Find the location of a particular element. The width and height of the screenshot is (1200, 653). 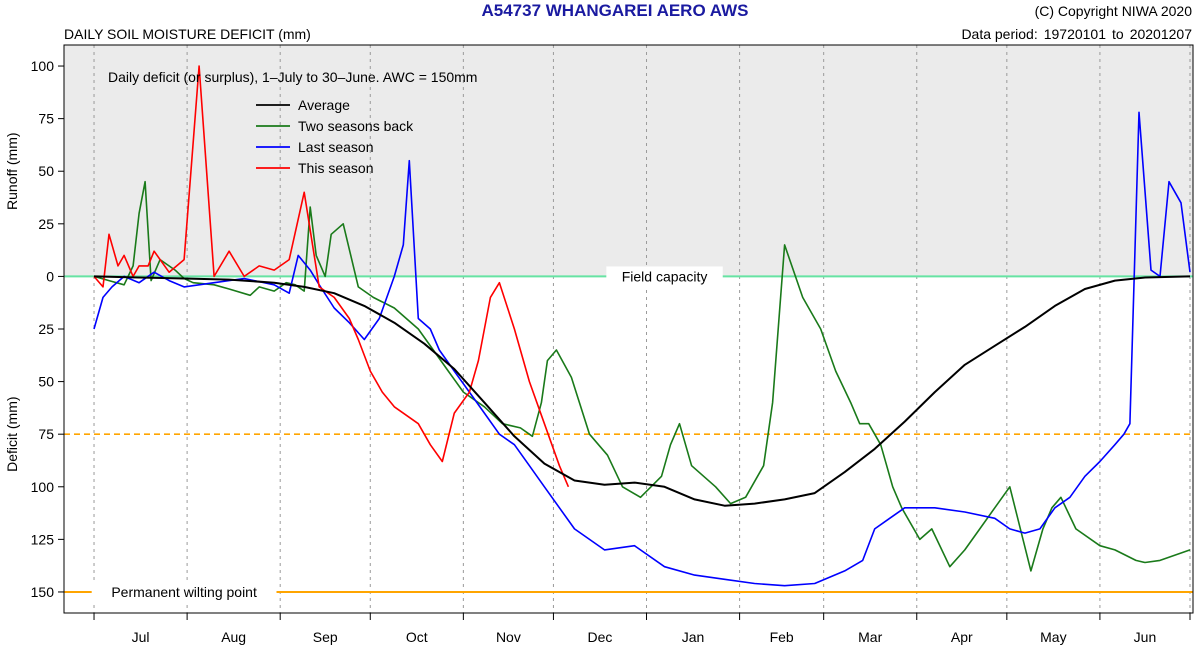

x-tick-label: Aug is located at coordinates (233, 637).